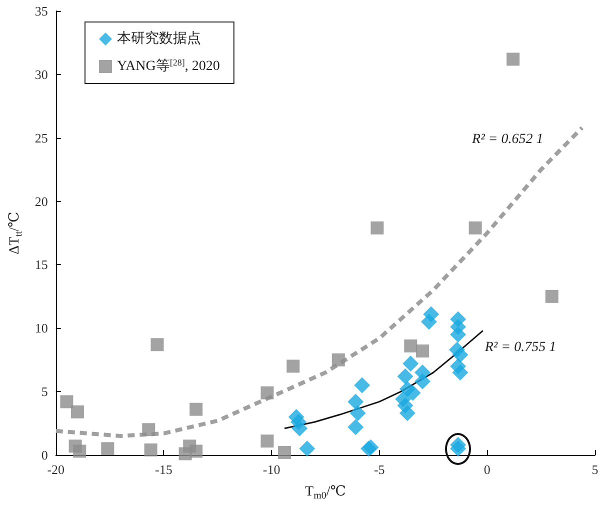 Image resolution: width=605 pixels, height=506 pixels. What do you see at coordinates (44, 392) in the screenshot?
I see `y-tick-label: 5` at bounding box center [44, 392].